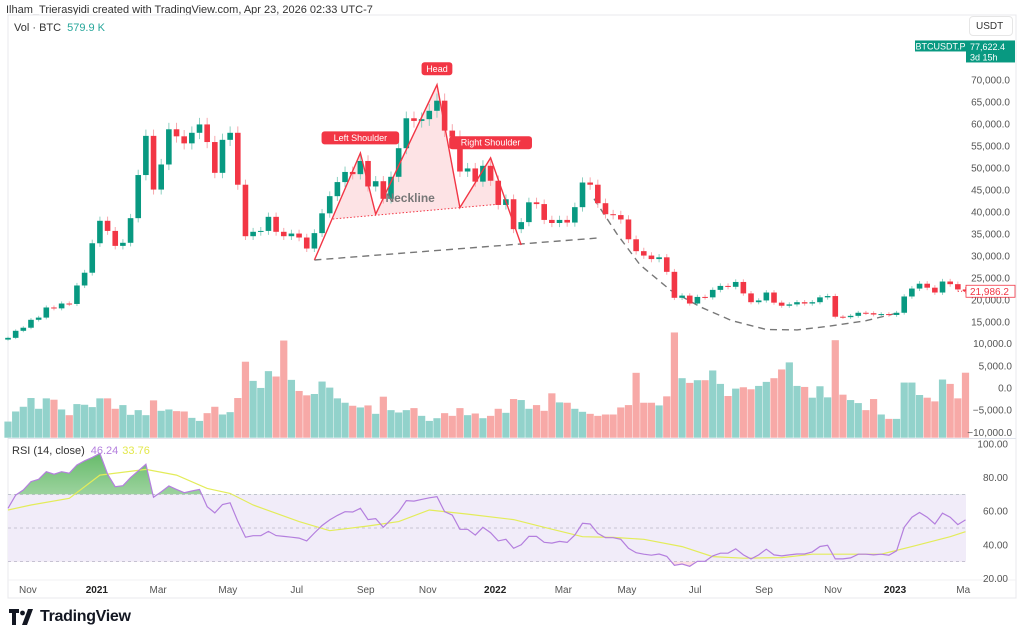  I want to click on time-tick-label: Sep, so click(764, 590).